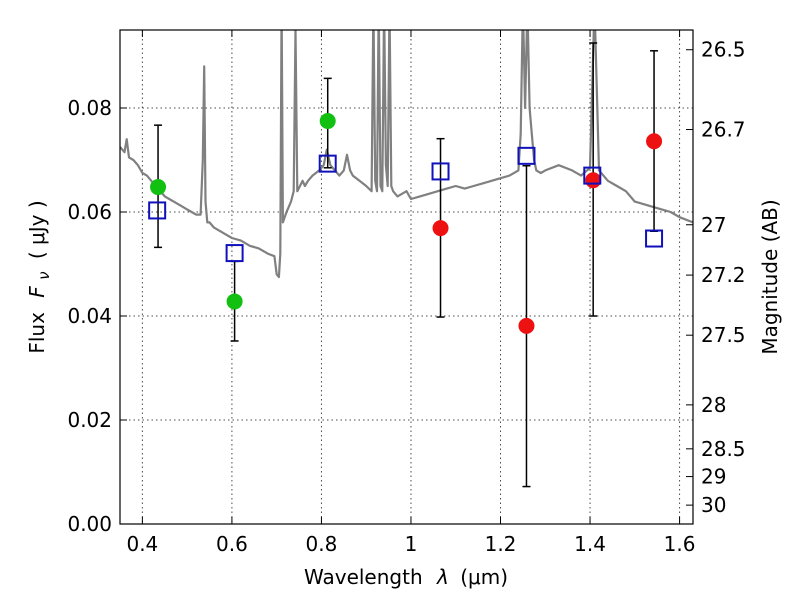  What do you see at coordinates (723, 275) in the screenshot?
I see `y2-tick-label: 27.2` at bounding box center [723, 275].